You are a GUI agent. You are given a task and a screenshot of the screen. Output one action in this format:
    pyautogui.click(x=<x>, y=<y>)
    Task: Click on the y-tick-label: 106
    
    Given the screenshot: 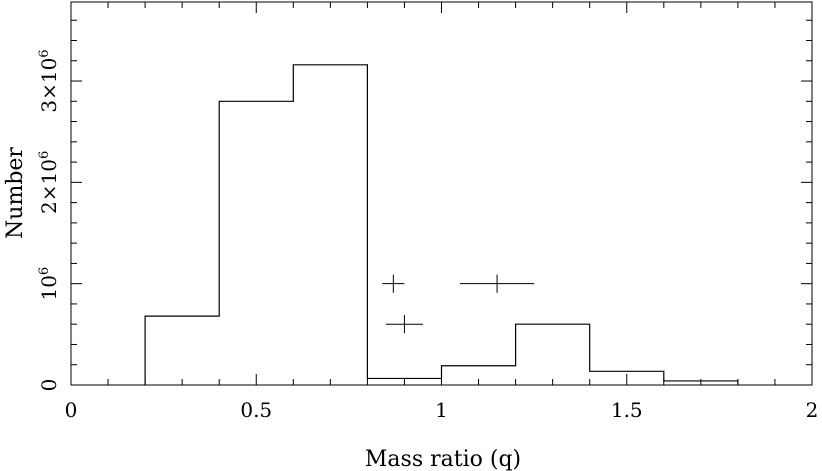 What is the action you would take?
    pyautogui.click(x=49, y=284)
    